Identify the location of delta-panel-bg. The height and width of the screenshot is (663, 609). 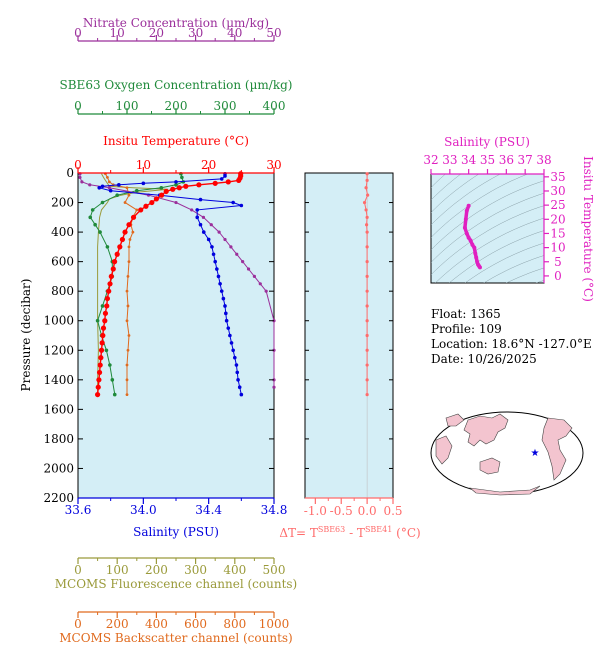
(349, 335).